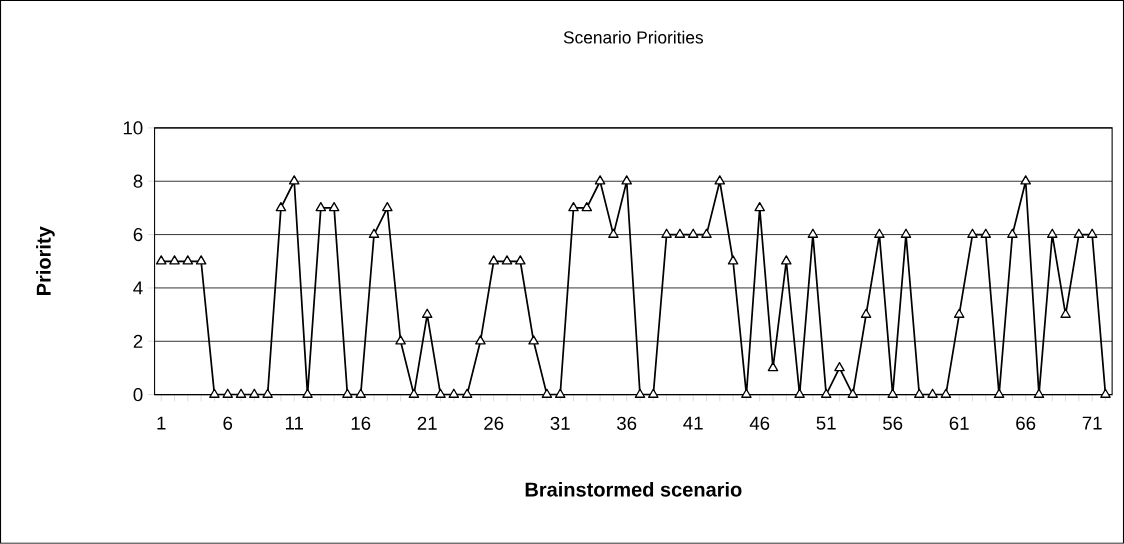 Image resolution: width=1124 pixels, height=544 pixels. I want to click on chart-title: Scenario Priorities, so click(633, 37).